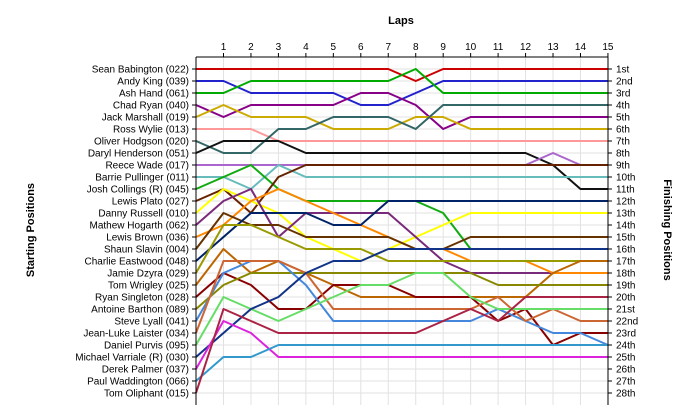 This screenshot has height=420, width=700. Describe the element at coordinates (623, 70) in the screenshot. I see `finishing-position-label: 1st` at that location.